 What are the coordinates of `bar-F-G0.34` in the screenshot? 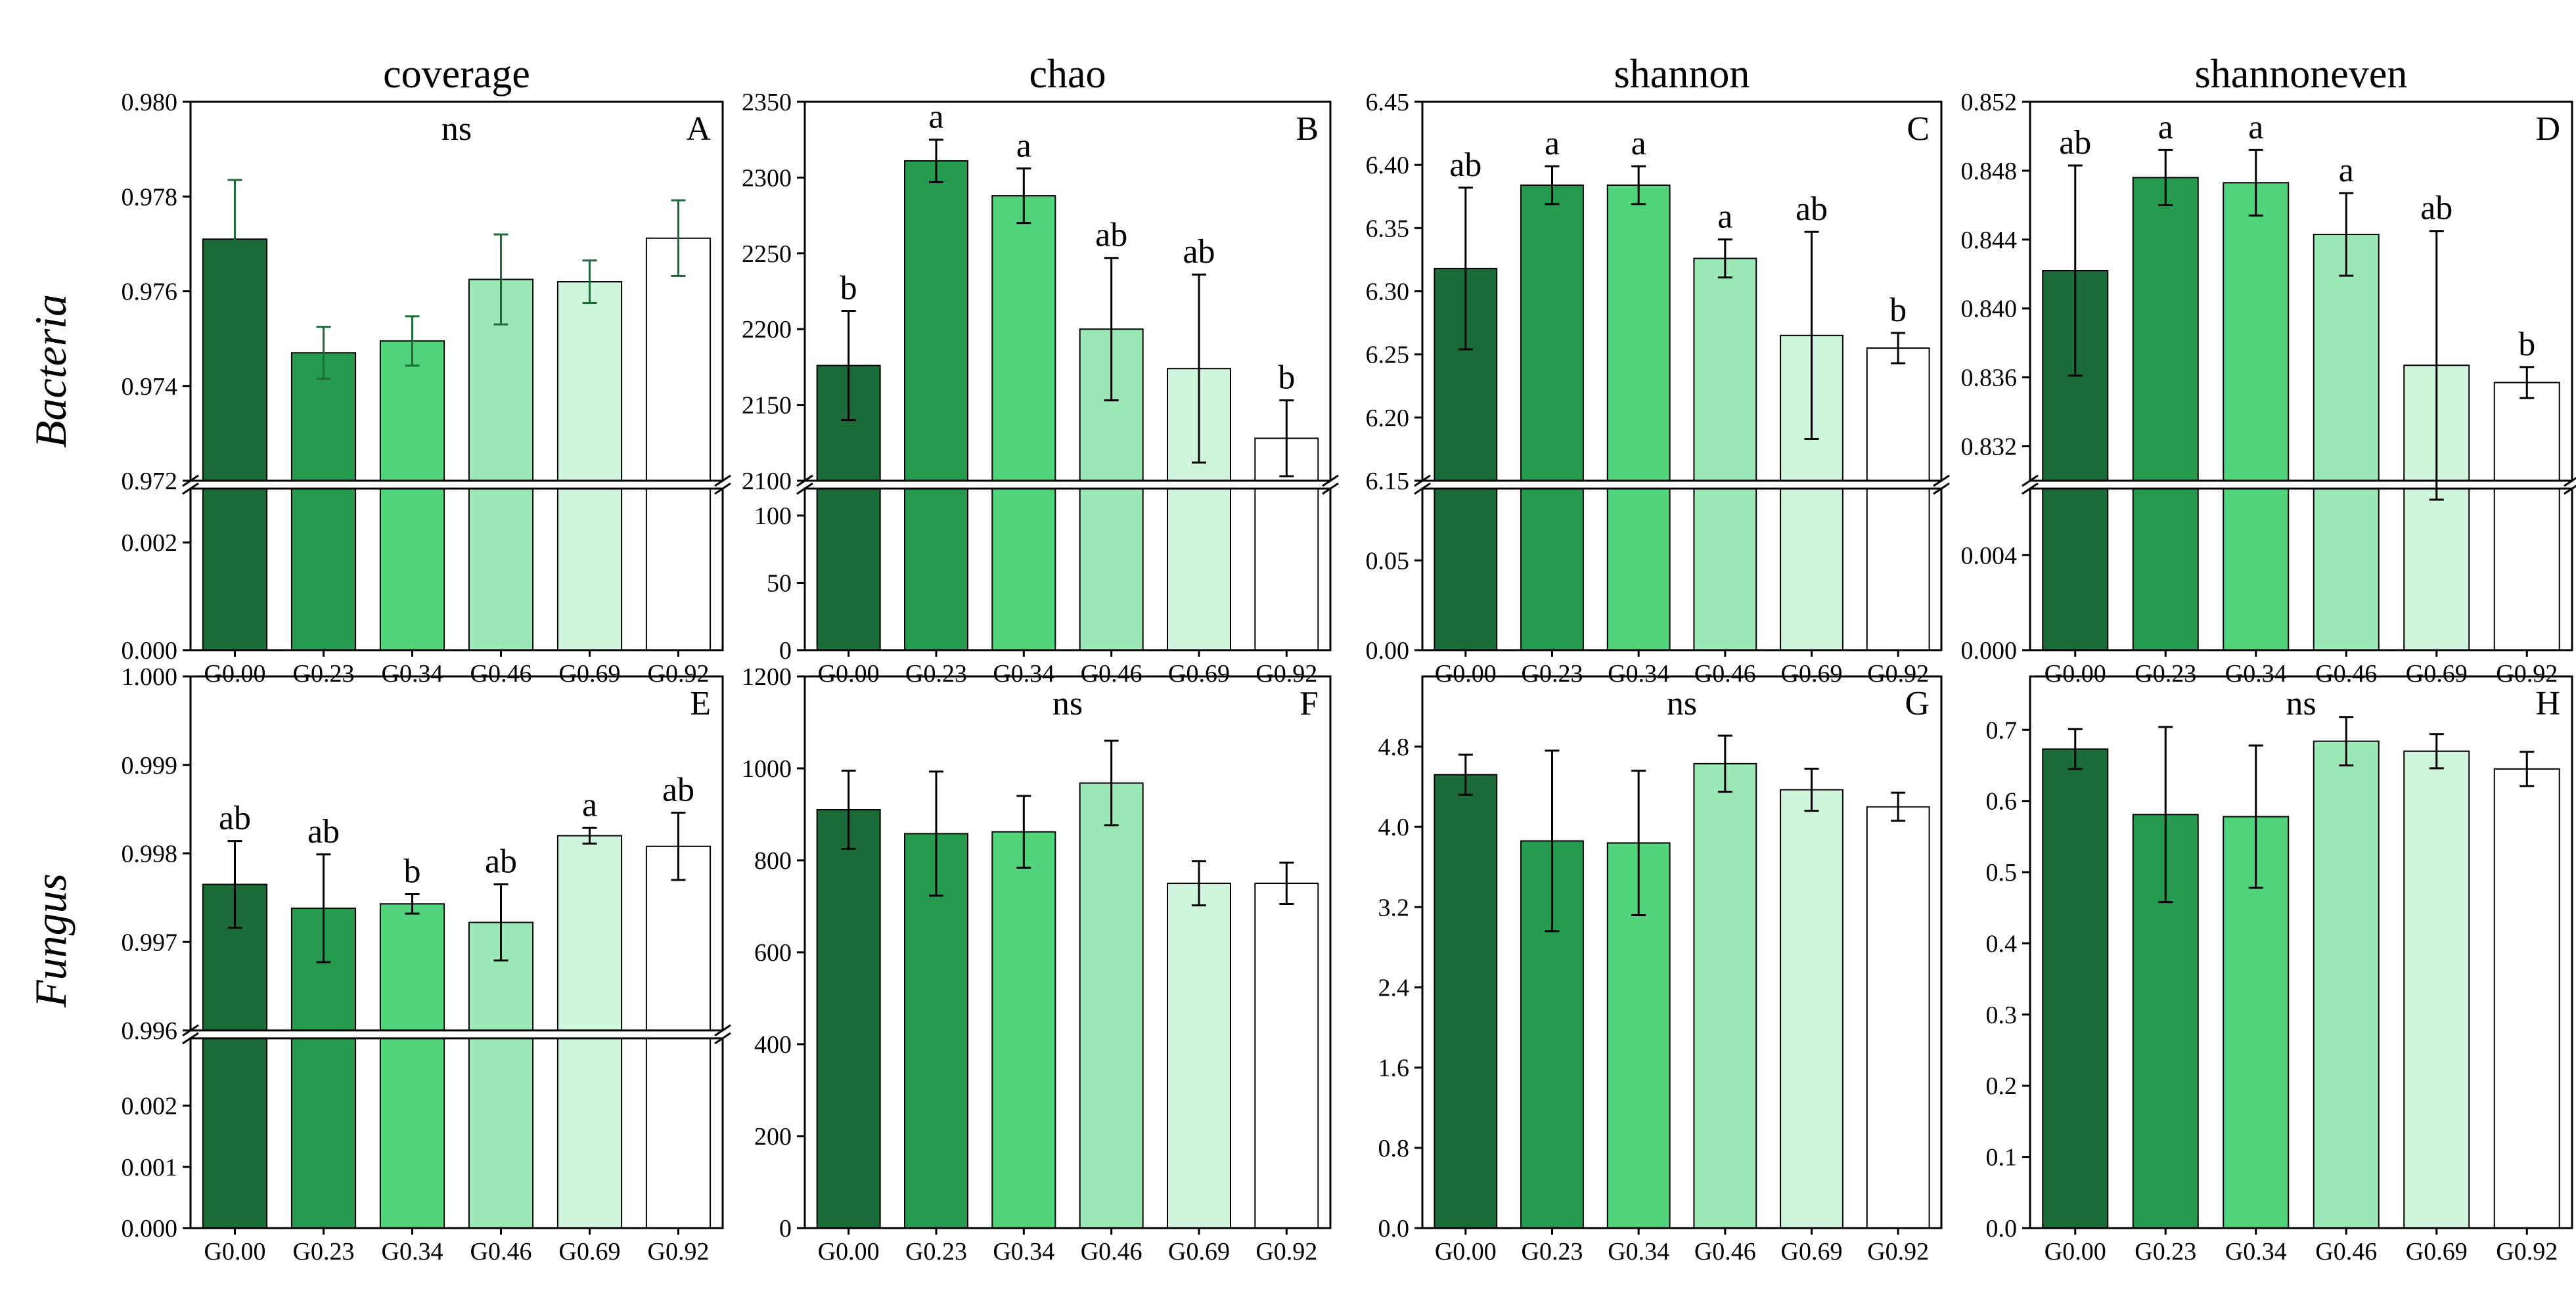 It's located at (1023, 1030).